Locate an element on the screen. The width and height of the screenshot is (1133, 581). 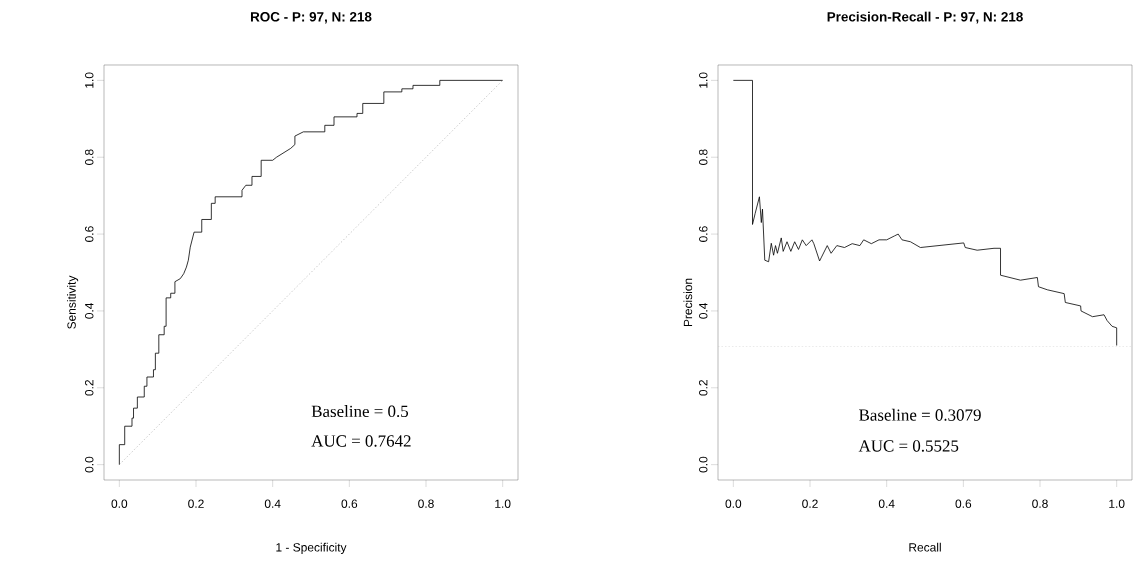
chart-title: Precision-Recall - P: 97, N: 218 is located at coordinates (925, 17).